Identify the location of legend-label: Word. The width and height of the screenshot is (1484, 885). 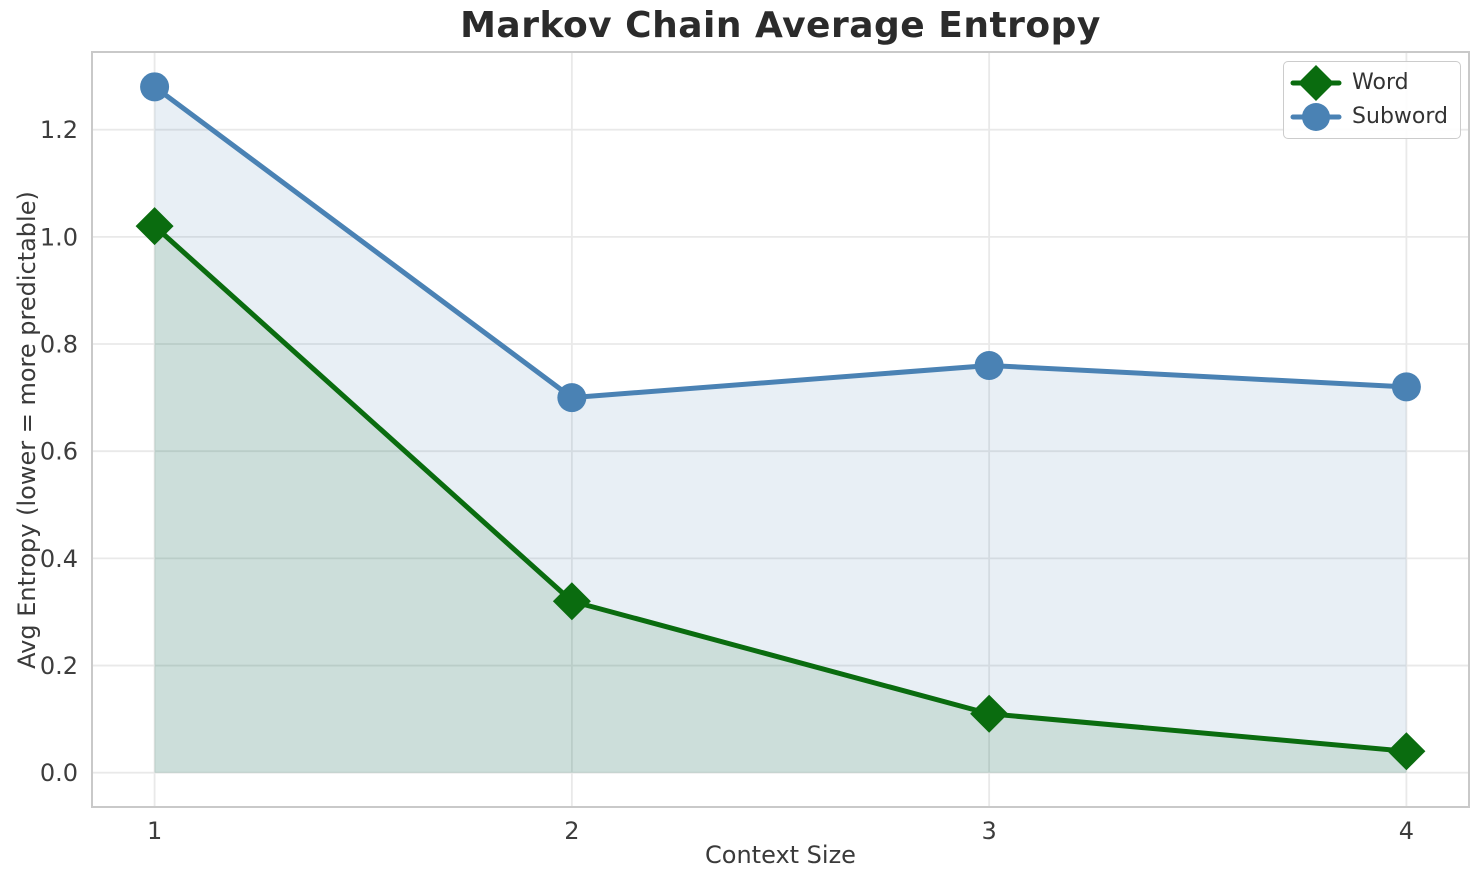
(1380, 82).